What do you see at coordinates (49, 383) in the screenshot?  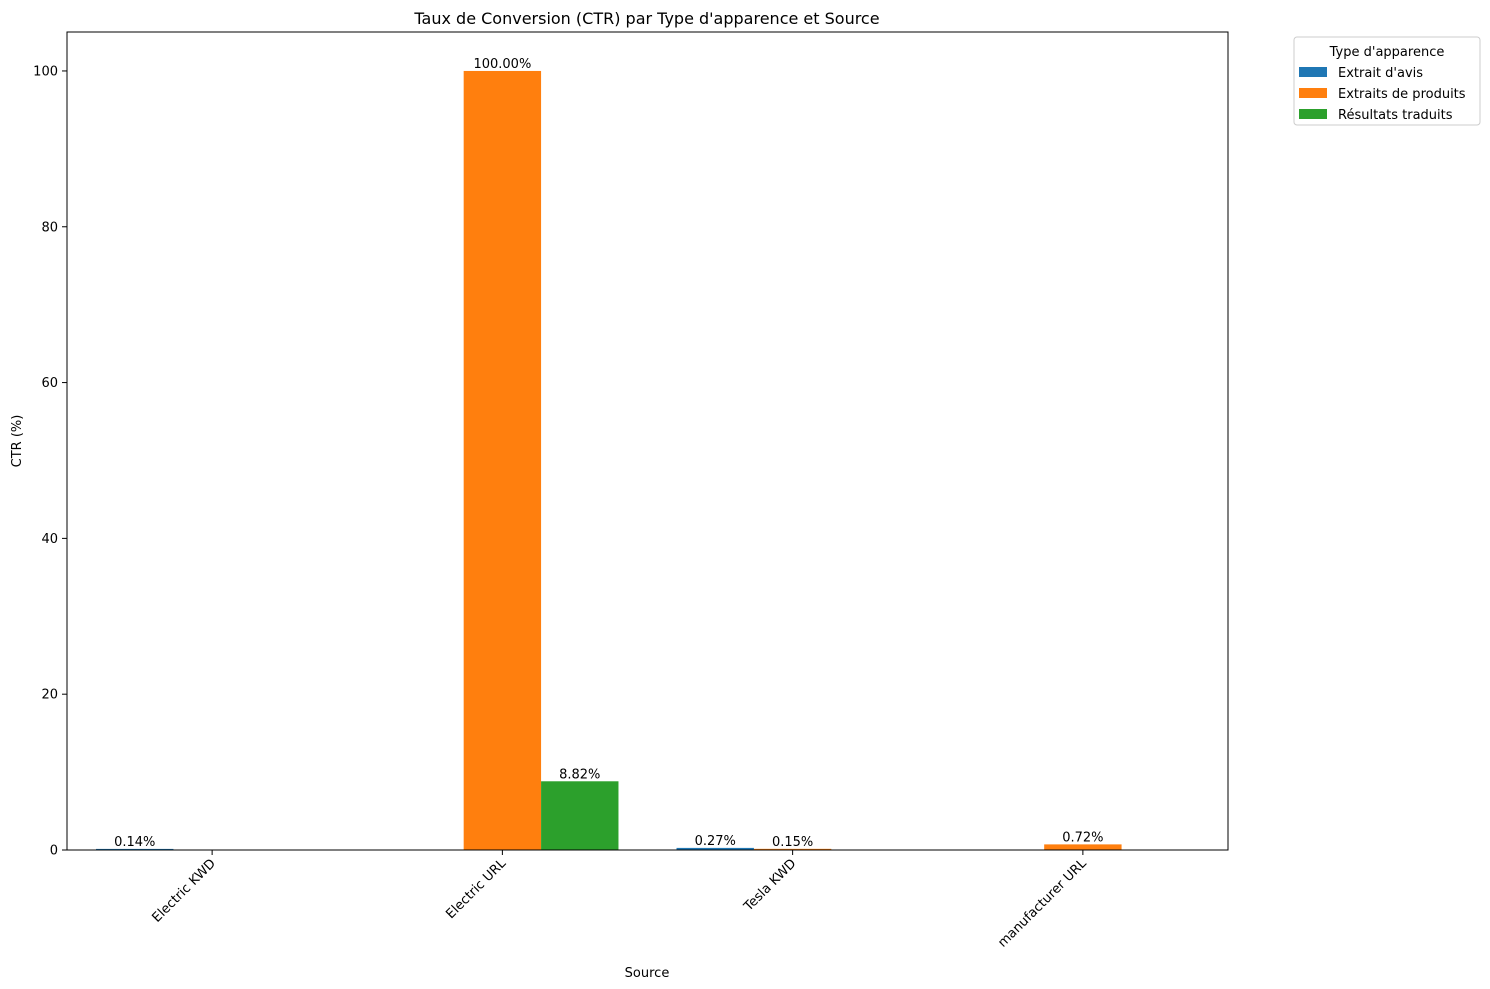 I see `y-tick-label-3: 60` at bounding box center [49, 383].